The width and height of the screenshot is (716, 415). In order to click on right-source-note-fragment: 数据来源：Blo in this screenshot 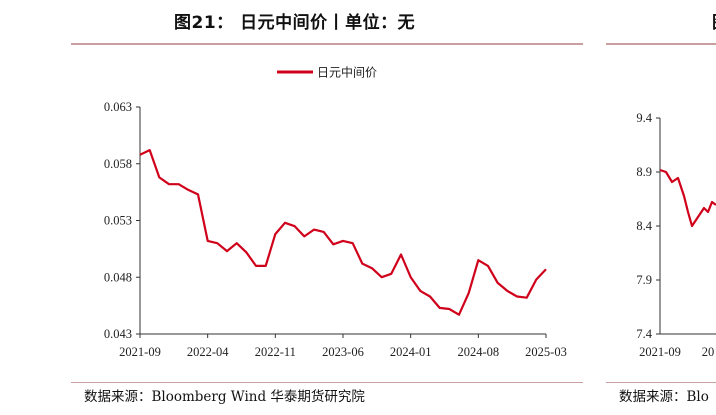, I will do `click(664, 397)`.